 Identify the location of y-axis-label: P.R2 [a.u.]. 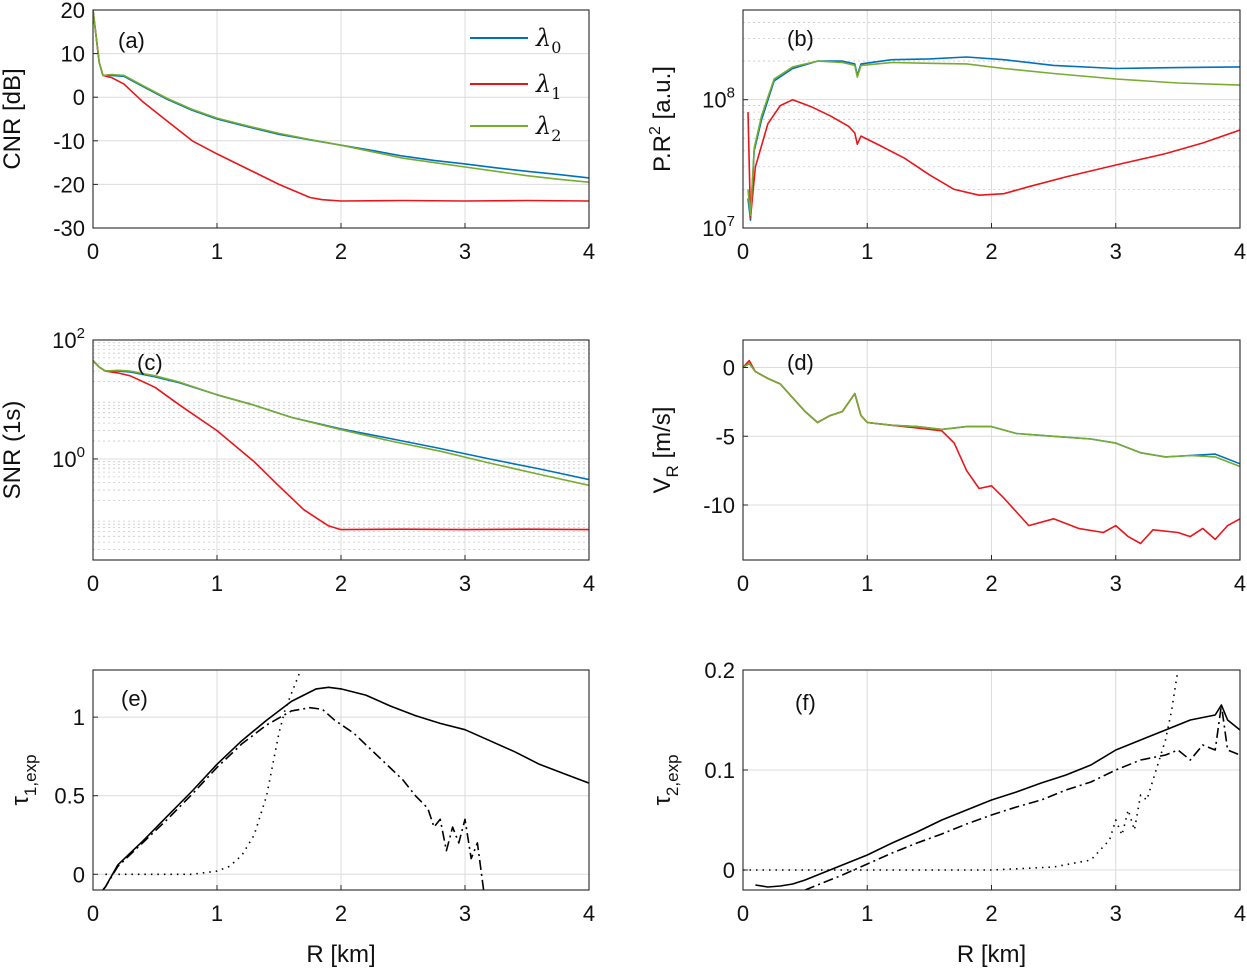
(661, 119).